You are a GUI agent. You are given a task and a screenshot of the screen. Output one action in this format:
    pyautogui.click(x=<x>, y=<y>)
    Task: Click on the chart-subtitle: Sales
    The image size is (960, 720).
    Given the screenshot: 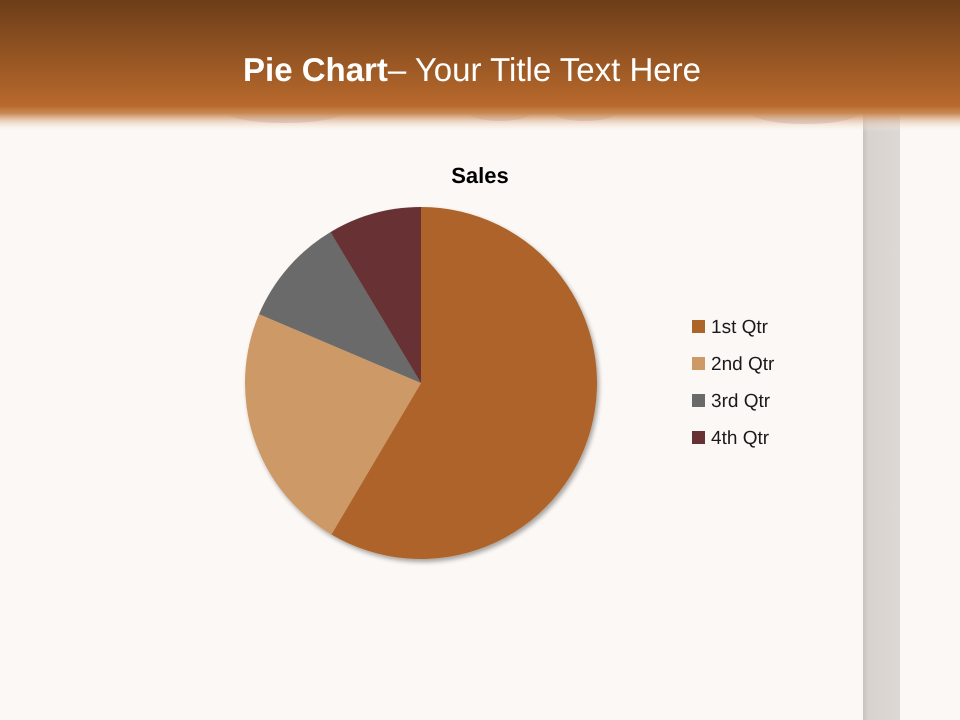 What is the action you would take?
    pyautogui.click(x=480, y=175)
    